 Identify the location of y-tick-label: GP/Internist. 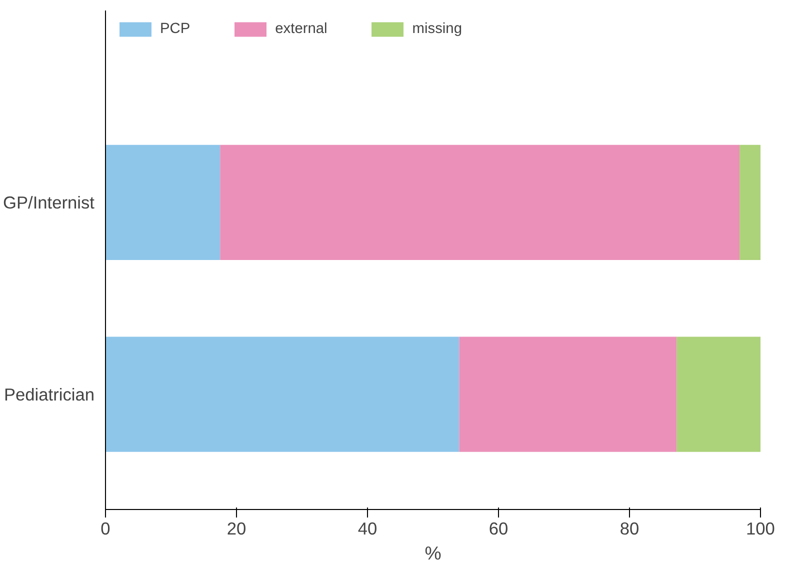
(49, 202).